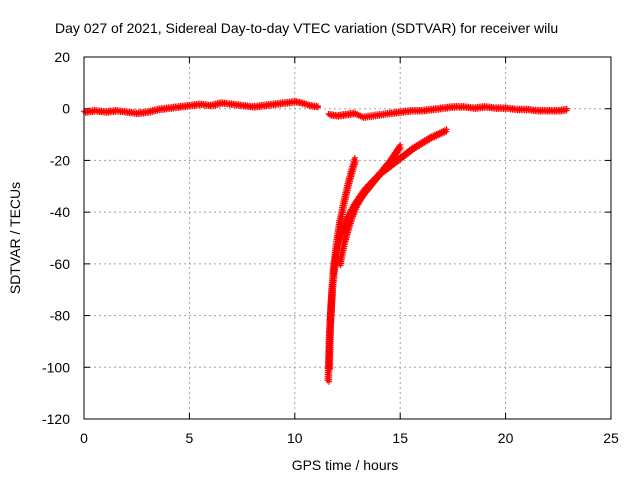 This screenshot has width=640, height=480. Describe the element at coordinates (15, 238) in the screenshot. I see `y-axis-label: SDTVAR / TECUs` at that location.